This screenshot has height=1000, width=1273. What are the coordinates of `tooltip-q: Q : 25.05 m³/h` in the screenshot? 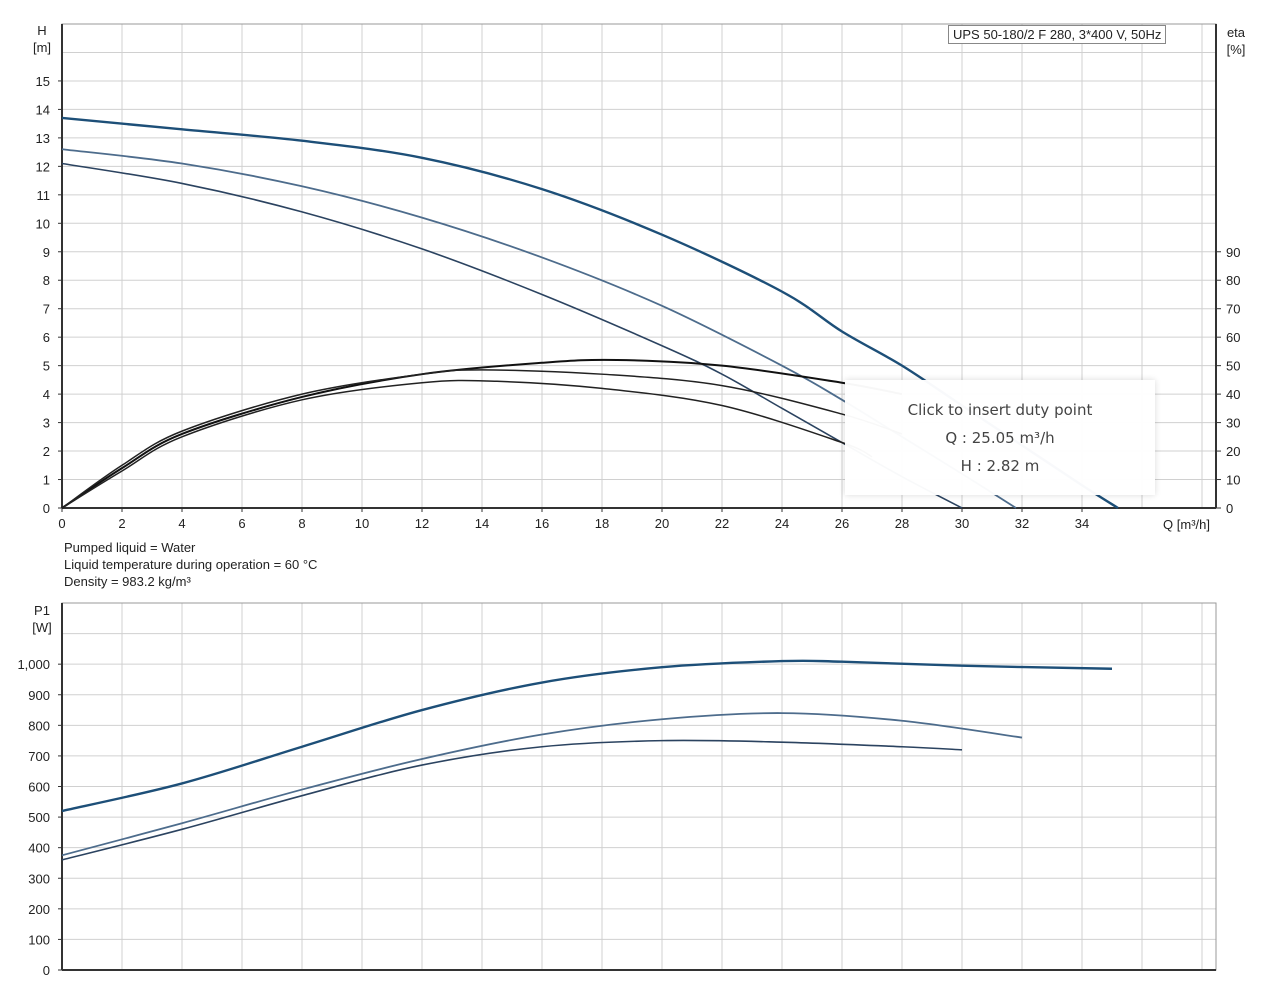 It's located at (1000, 438).